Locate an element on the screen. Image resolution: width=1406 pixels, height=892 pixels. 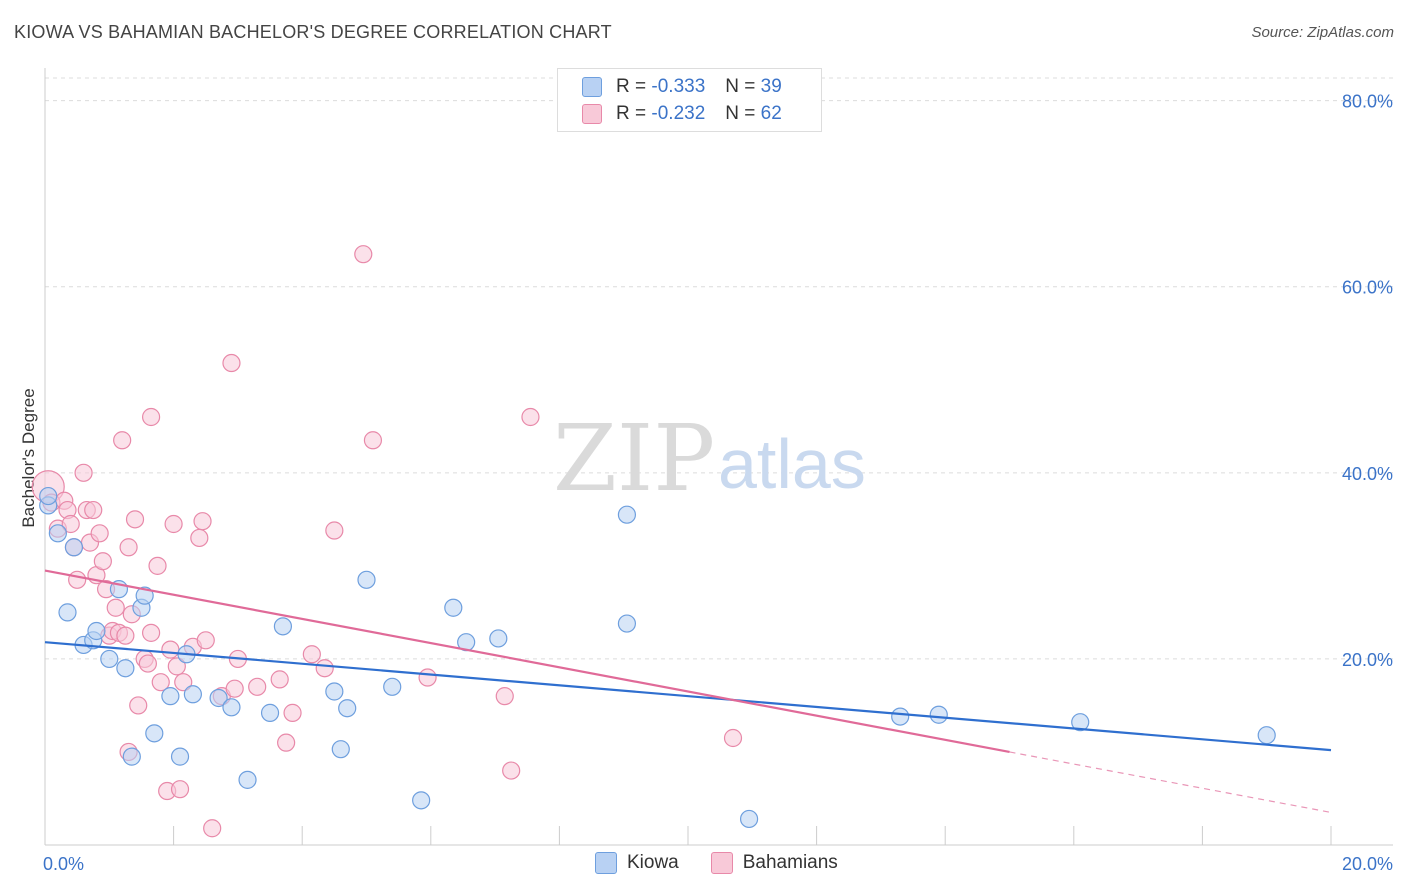
legend-r-value: -0.333 is located at coordinates (678, 86).